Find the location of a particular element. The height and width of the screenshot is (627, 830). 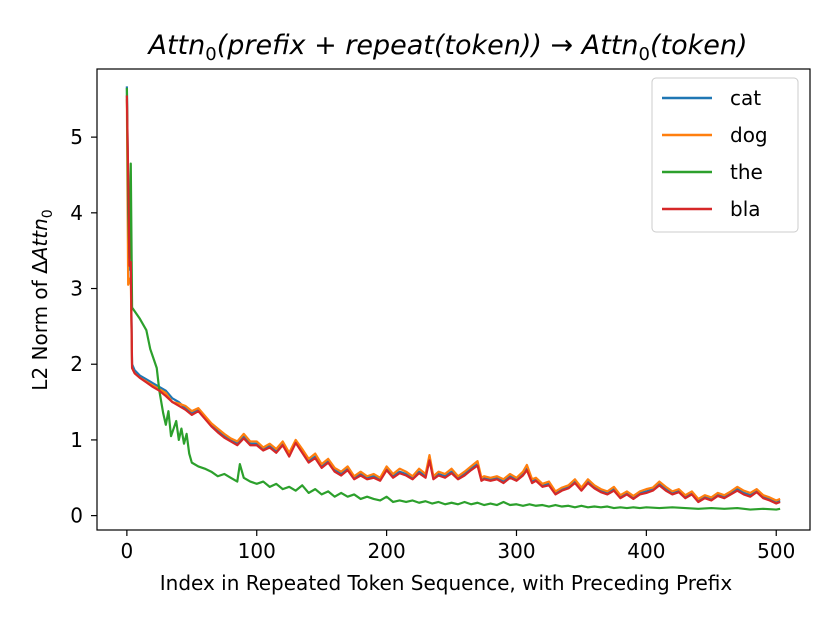

legend-box is located at coordinates (725, 155).